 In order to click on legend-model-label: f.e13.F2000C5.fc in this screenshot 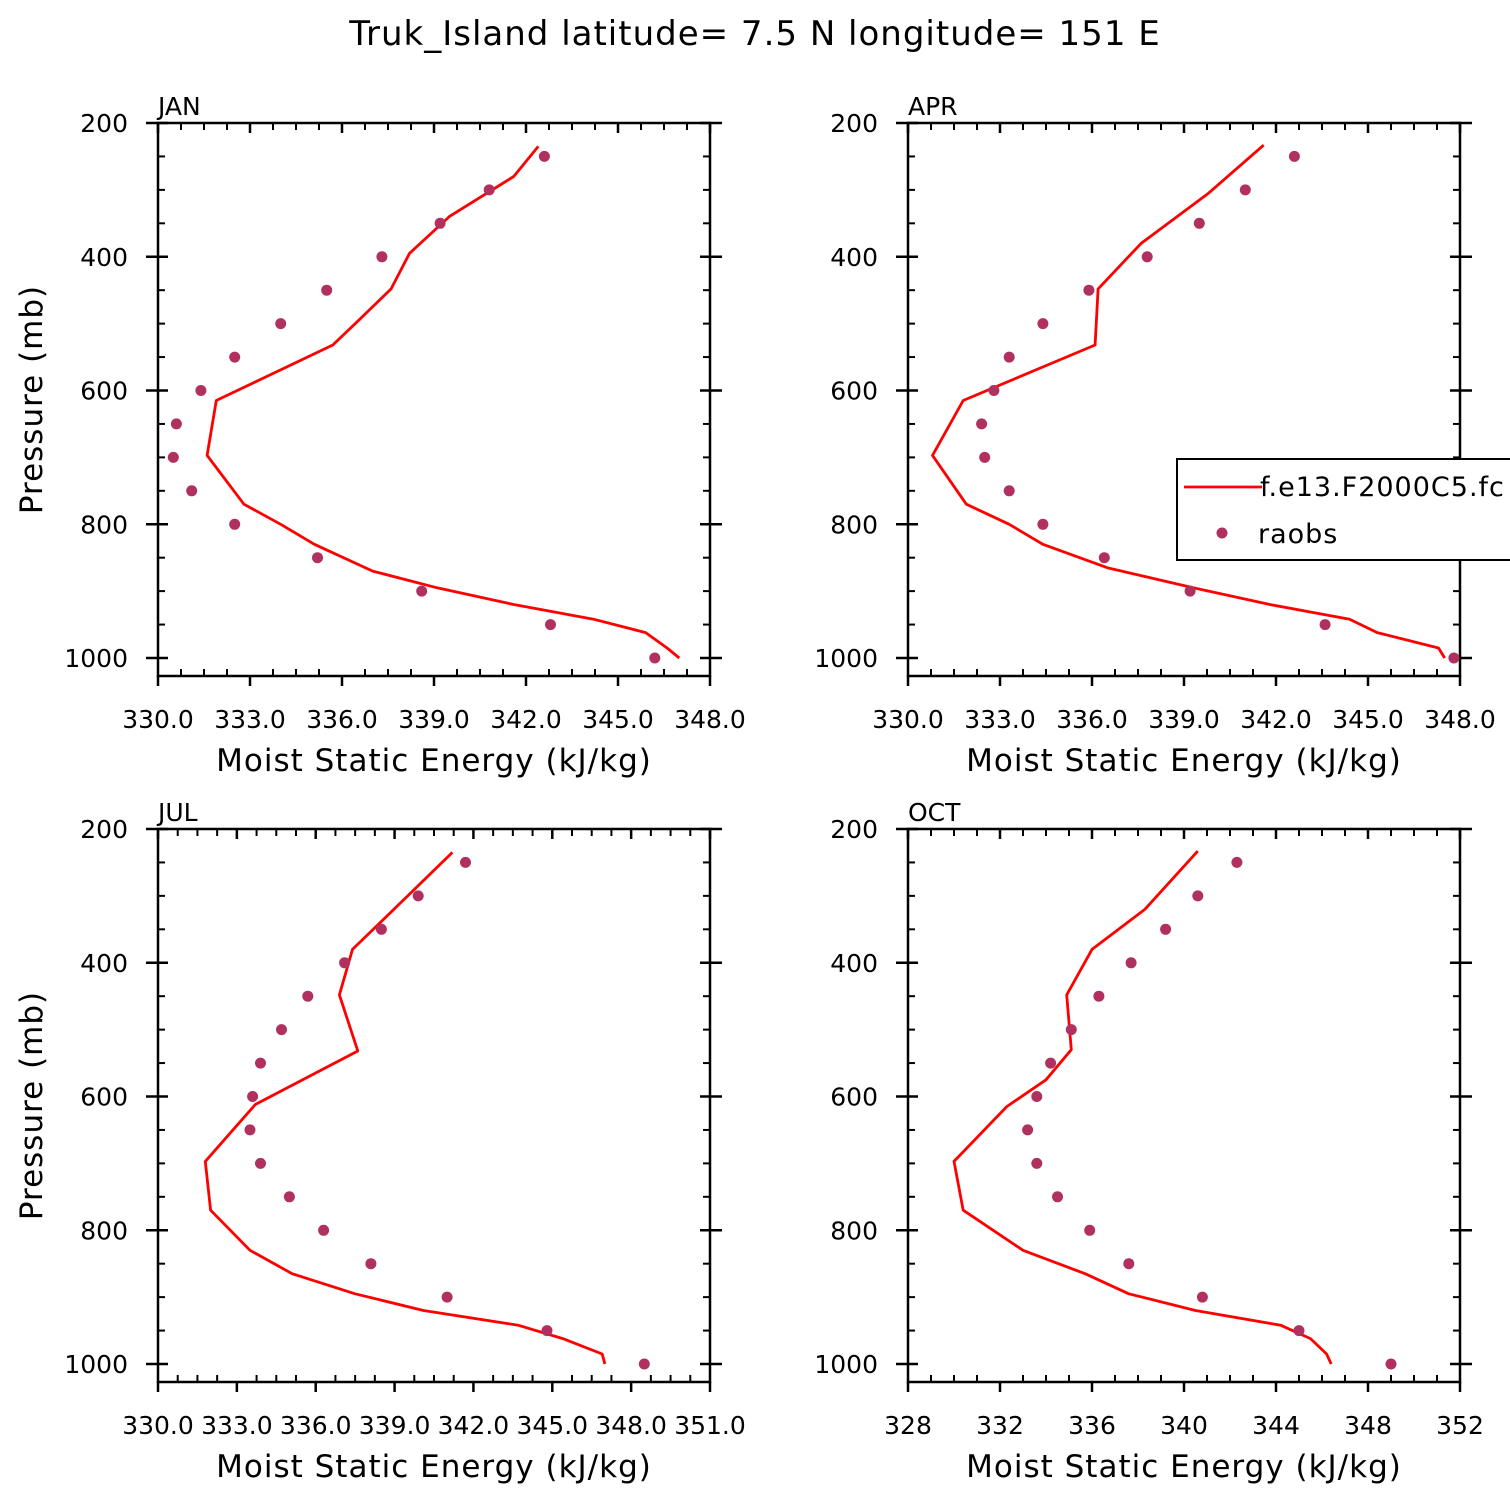, I will do `click(1382, 487)`.